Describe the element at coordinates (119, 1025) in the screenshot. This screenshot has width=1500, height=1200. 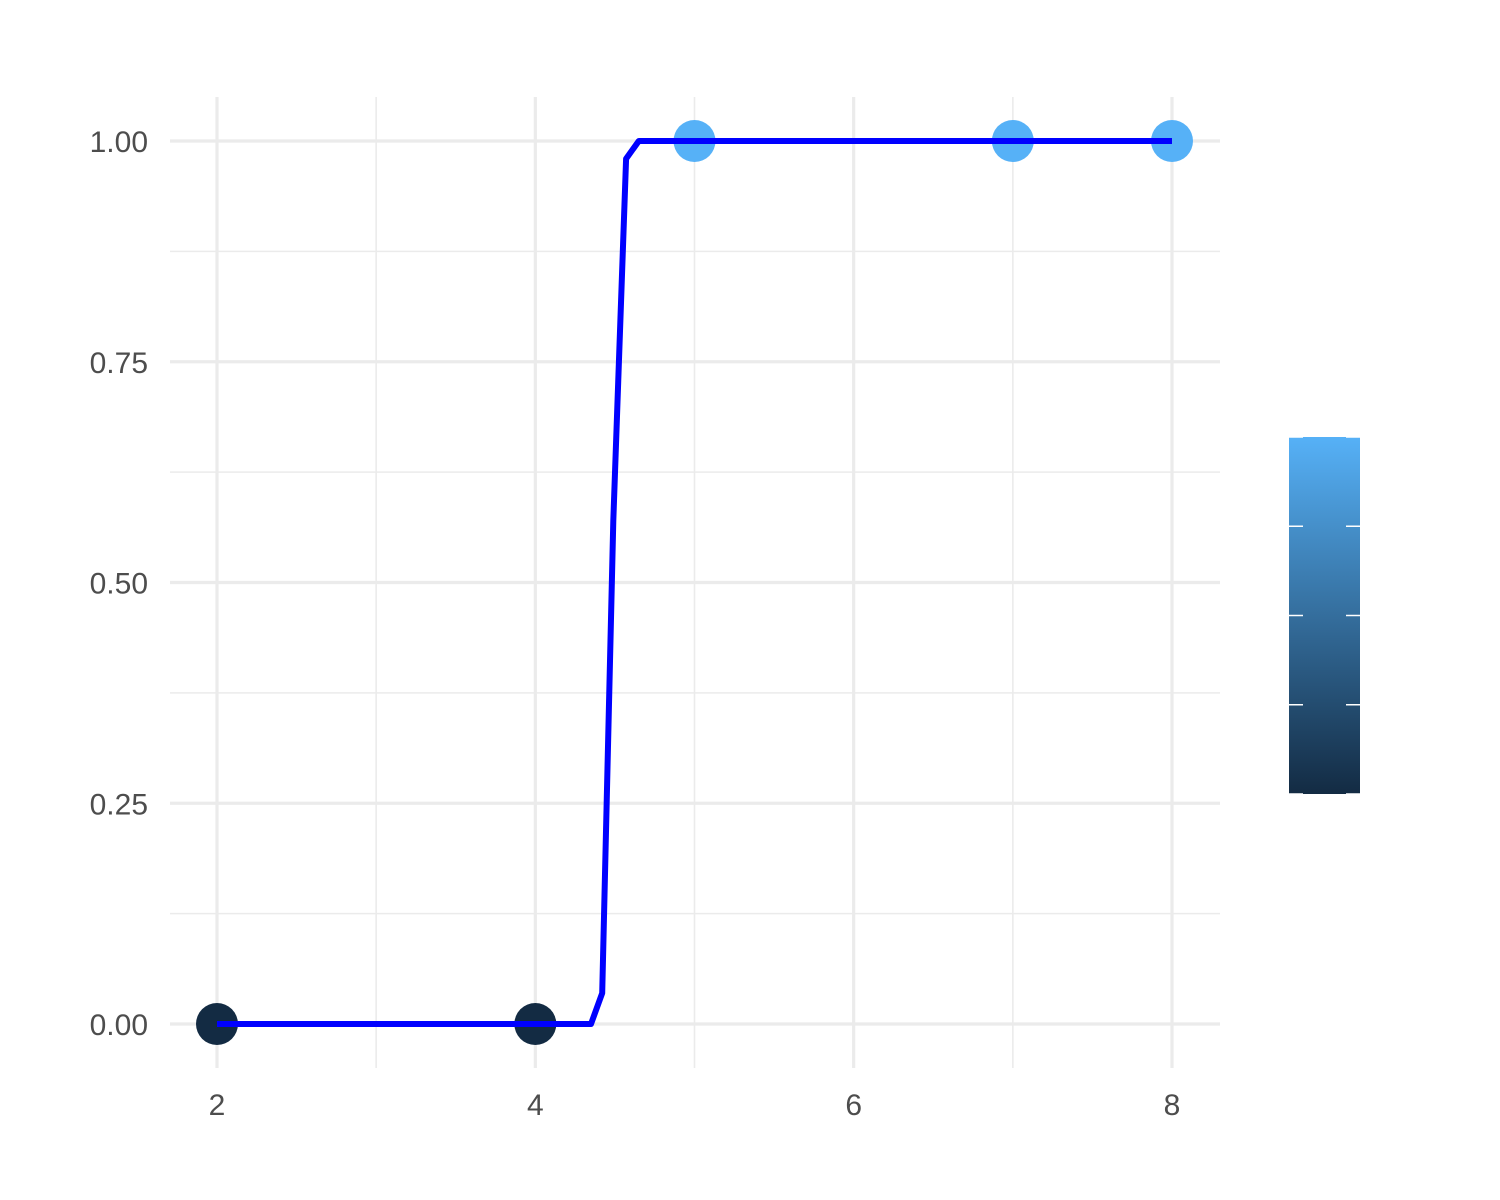
I see `y-tick-label: 0.00` at that location.